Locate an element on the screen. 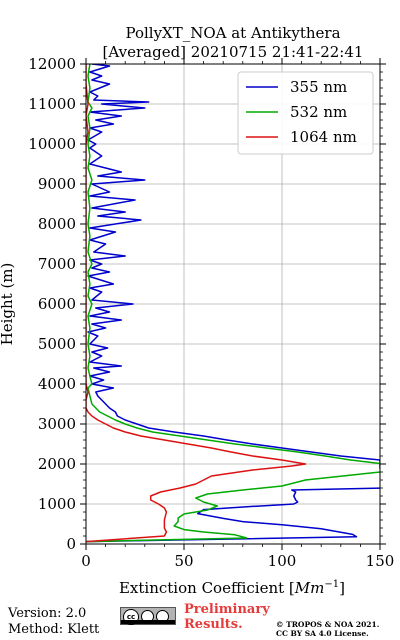 The height and width of the screenshot is (640, 400). y-tick-label: 6000 is located at coordinates (57, 304).